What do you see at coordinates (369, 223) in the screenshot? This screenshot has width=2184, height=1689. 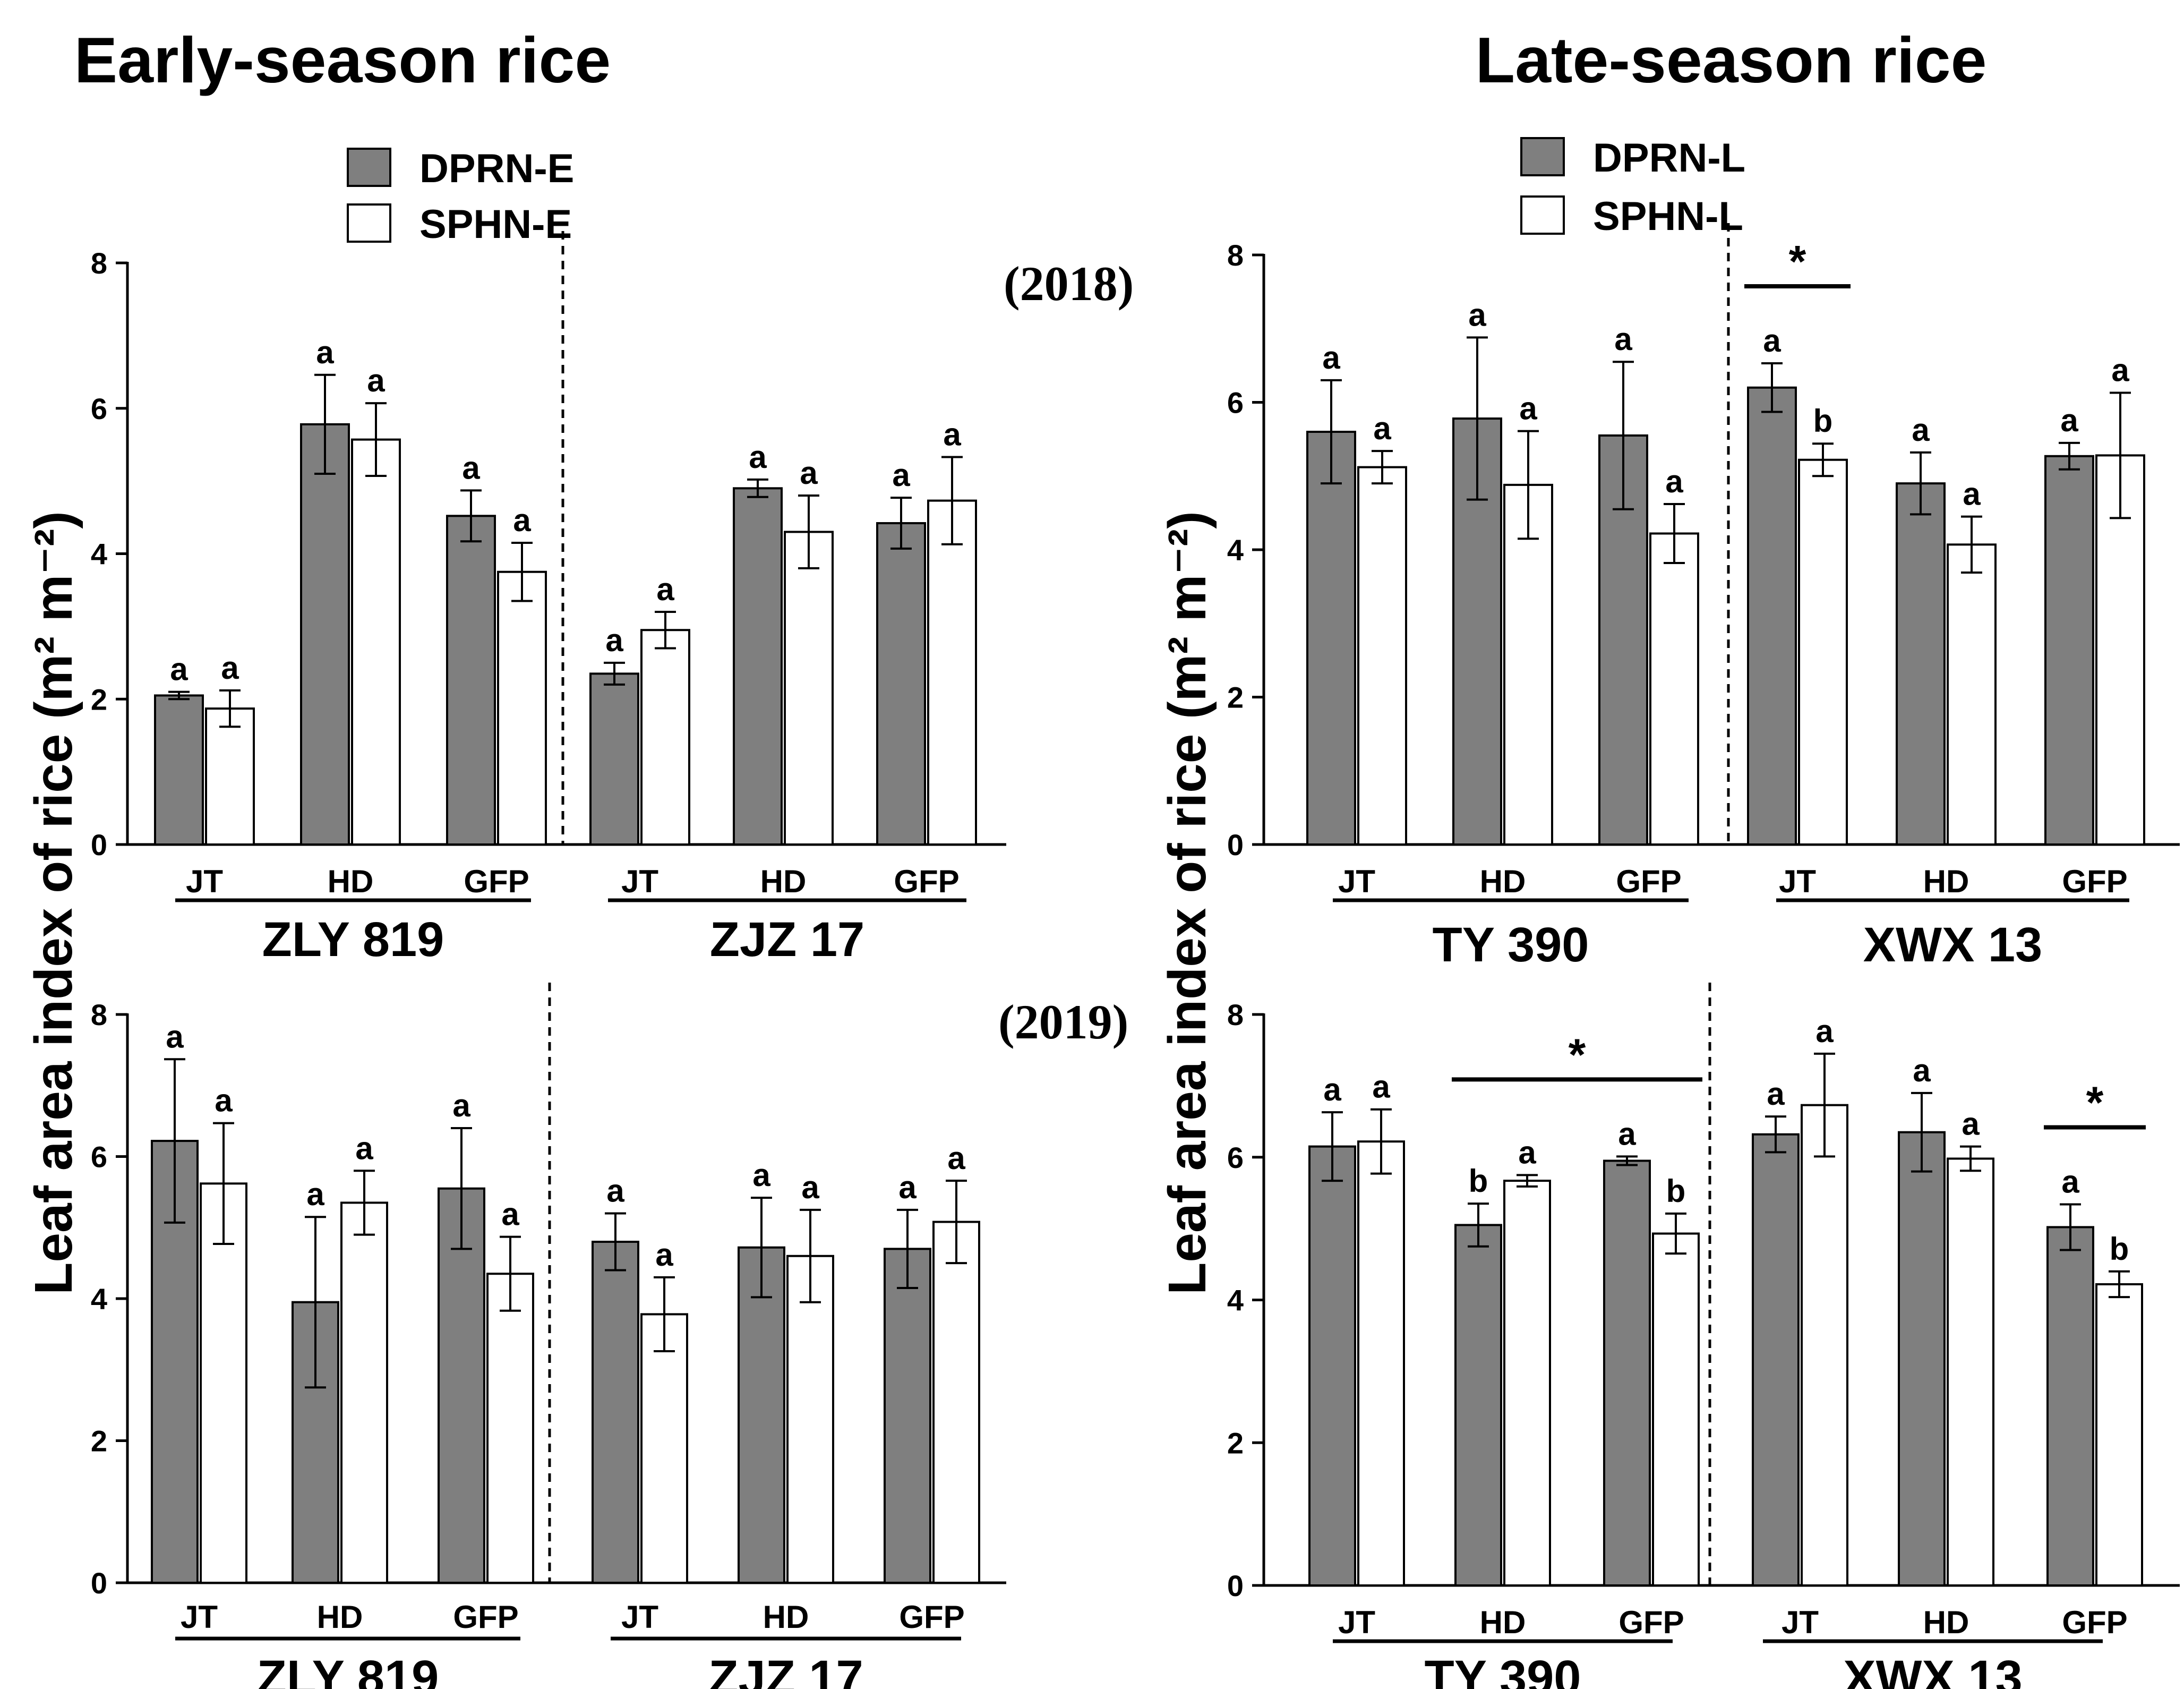 I see `legend-swatch-sphn-e` at bounding box center [369, 223].